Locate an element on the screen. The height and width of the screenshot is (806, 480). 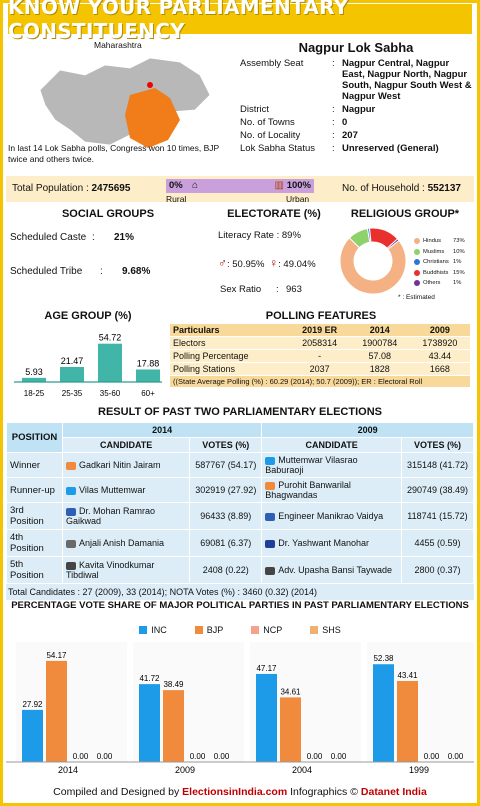
info-row: No. of Locality:207 is located at coordinates (356, 135).